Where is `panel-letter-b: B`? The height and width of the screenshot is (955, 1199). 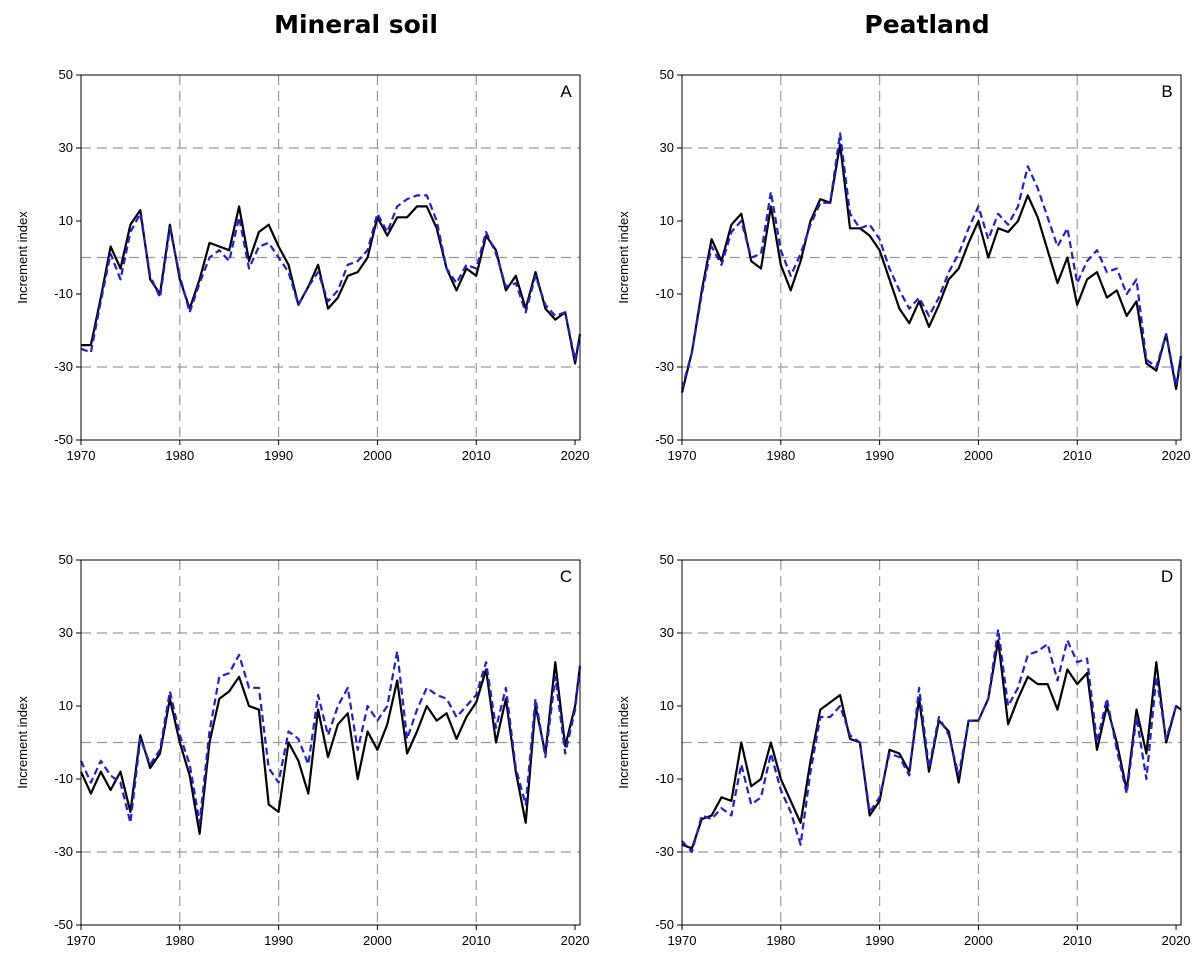
panel-letter-b: B is located at coordinates (1166, 91).